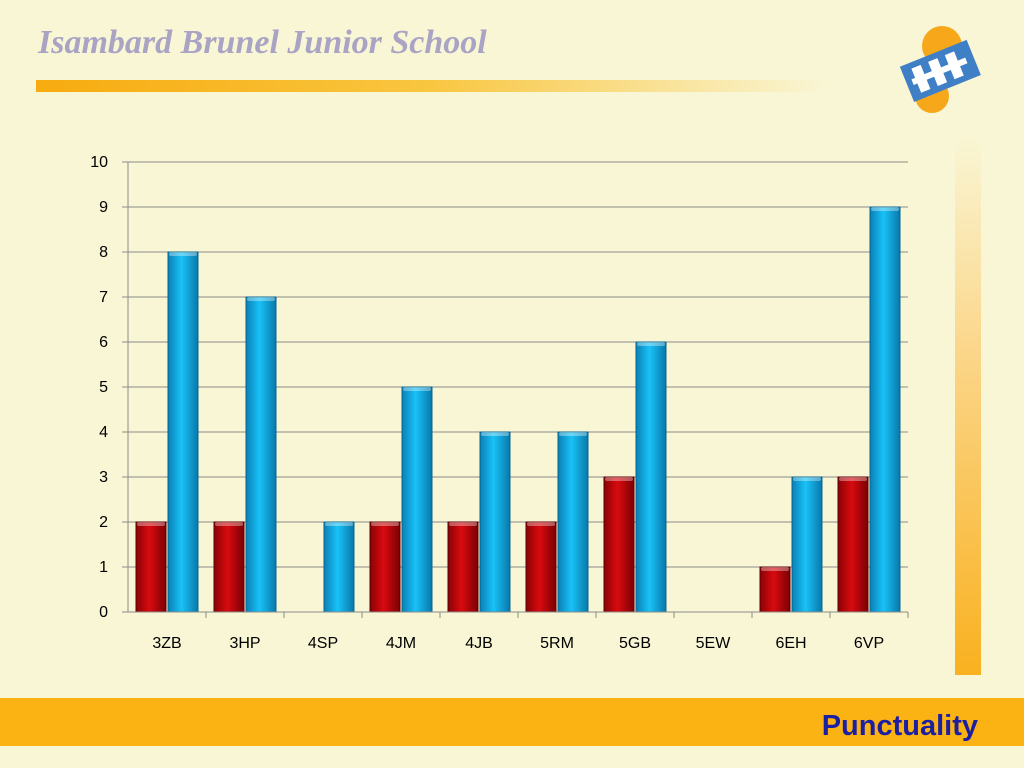 The height and width of the screenshot is (768, 1024). I want to click on bar-s1-6VP, so click(853, 544).